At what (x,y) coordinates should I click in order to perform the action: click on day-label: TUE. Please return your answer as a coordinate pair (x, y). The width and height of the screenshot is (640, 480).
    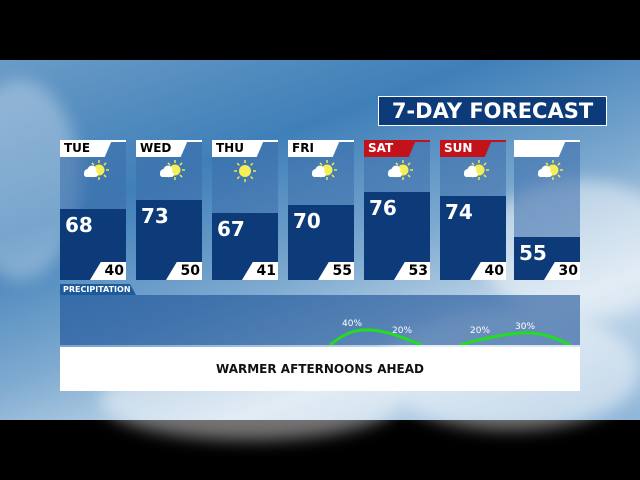
    Looking at the image, I should click on (86, 148).